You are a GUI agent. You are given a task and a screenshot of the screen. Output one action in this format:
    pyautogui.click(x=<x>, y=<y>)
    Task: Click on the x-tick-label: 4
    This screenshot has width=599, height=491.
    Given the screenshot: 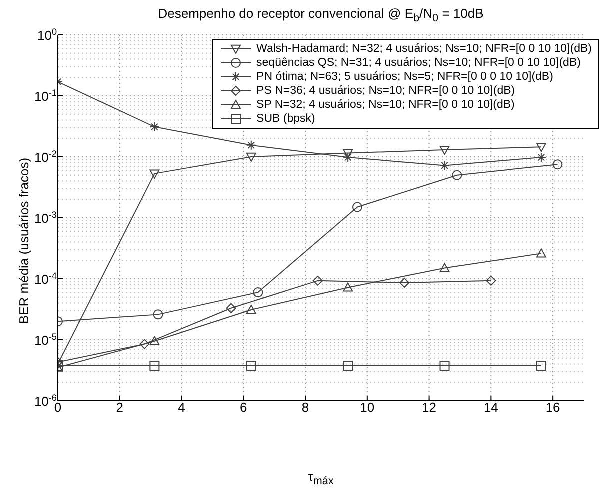 What is the action you would take?
    pyautogui.click(x=182, y=407)
    